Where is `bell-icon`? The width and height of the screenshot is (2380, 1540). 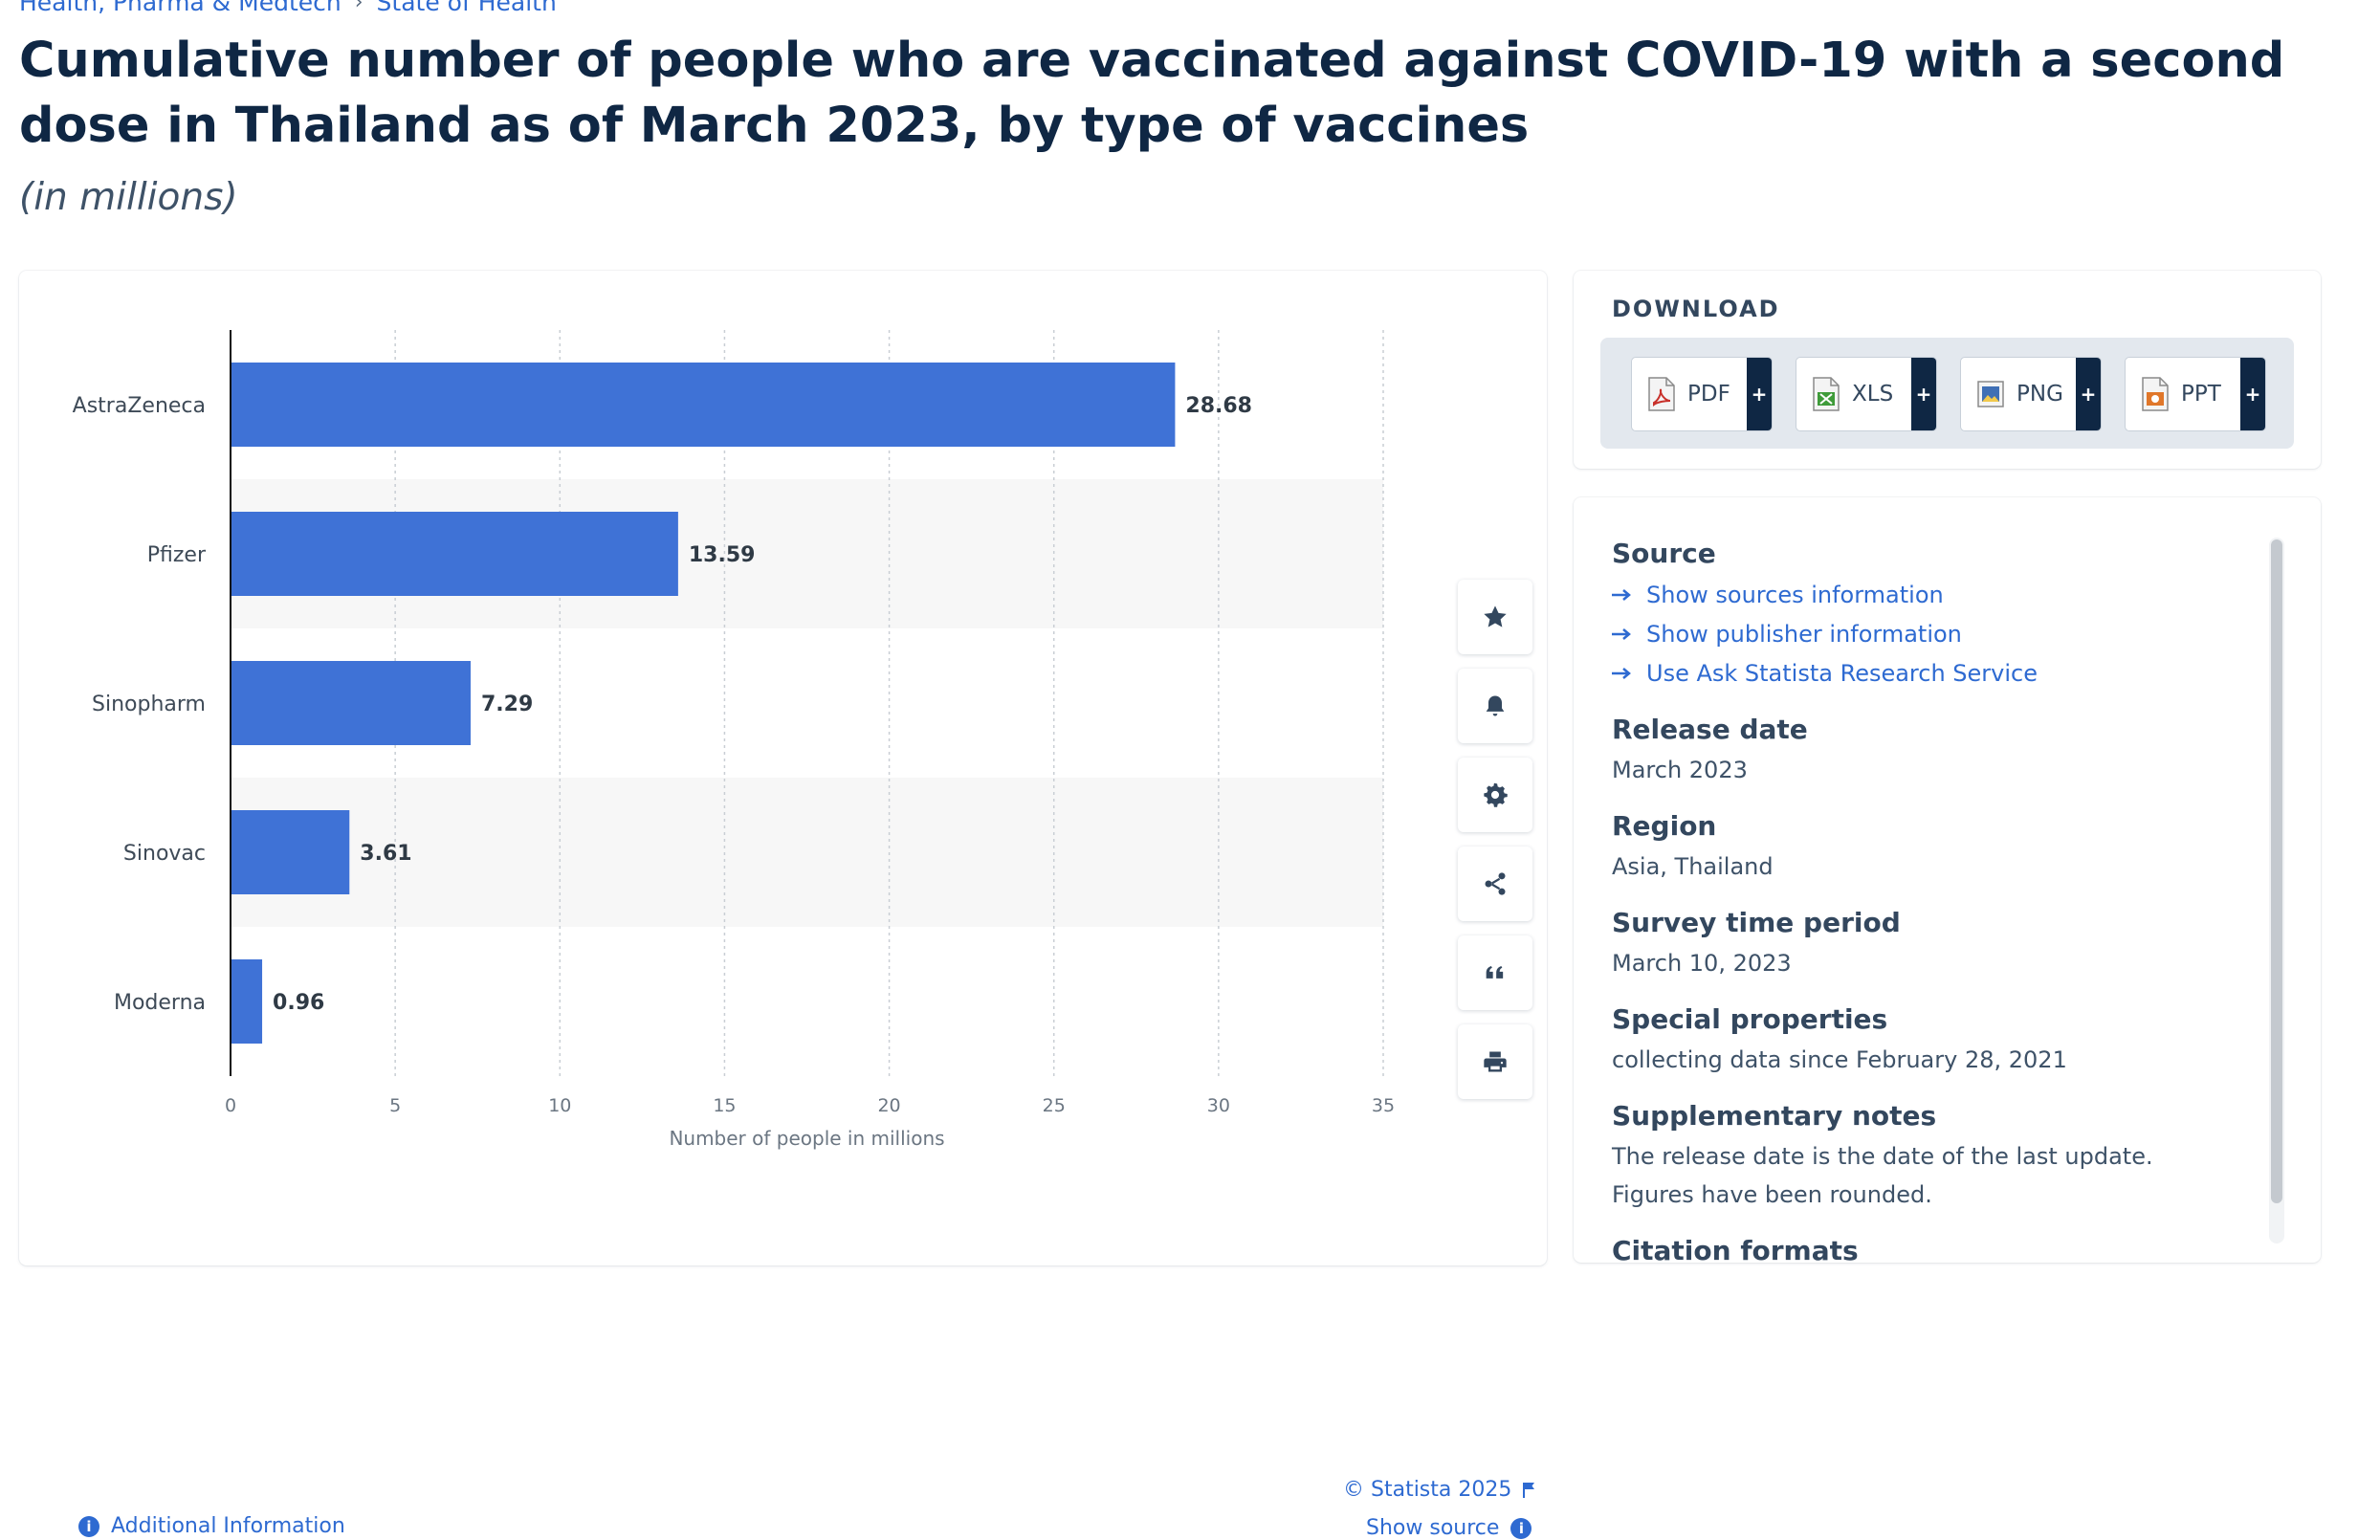 bell-icon is located at coordinates (1495, 705).